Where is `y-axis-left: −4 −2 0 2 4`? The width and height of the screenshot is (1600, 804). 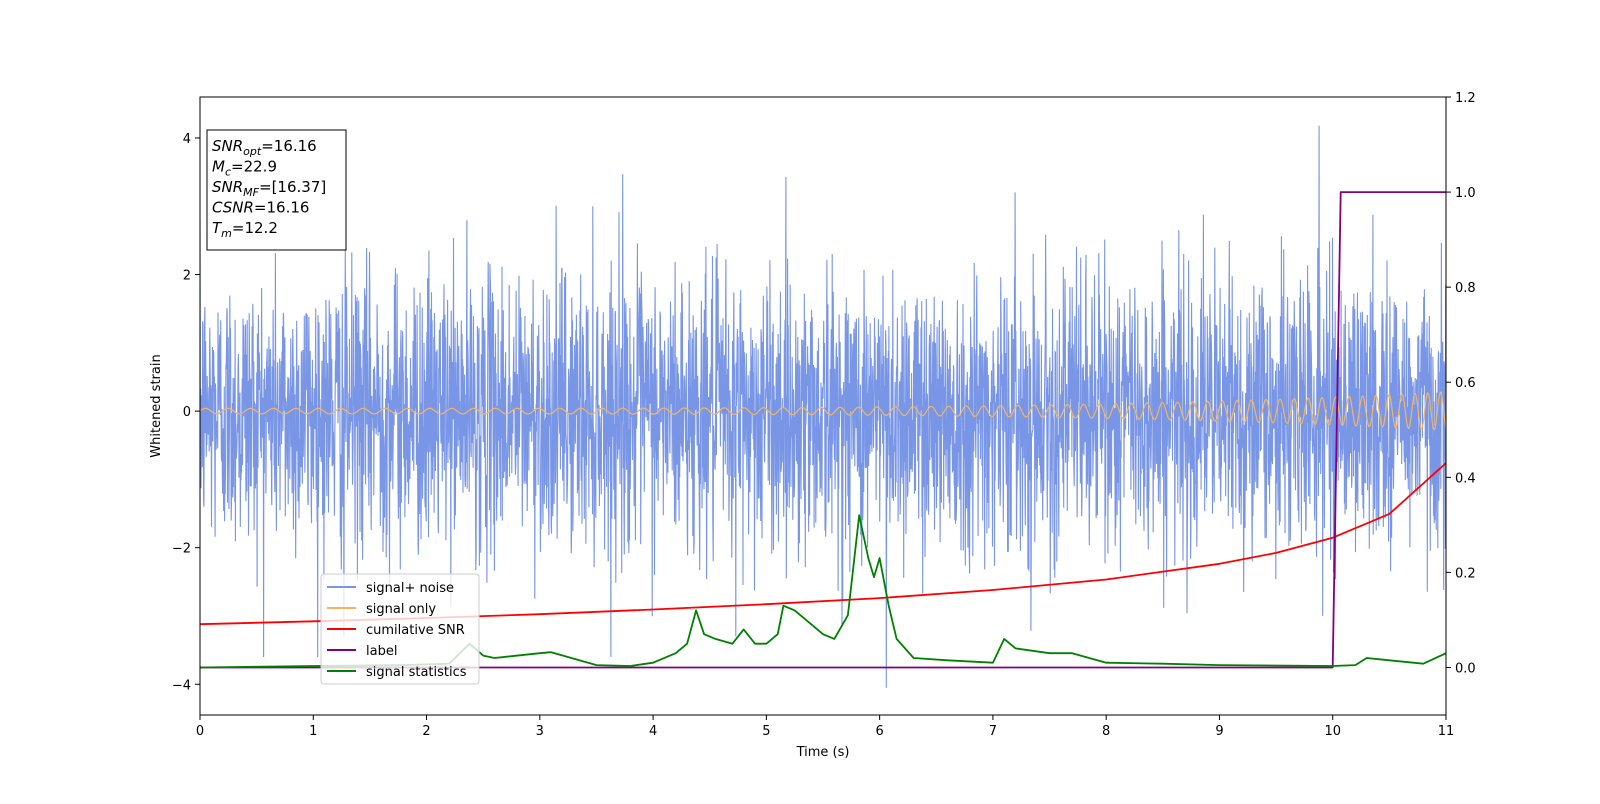
y-axis-left: −4 −2 0 2 4 is located at coordinates (186, 412).